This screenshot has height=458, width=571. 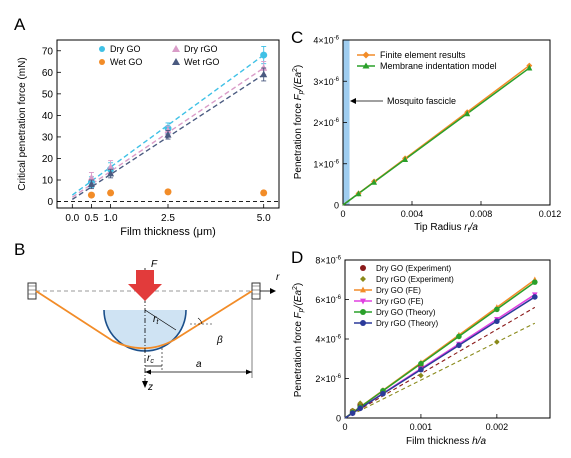 What do you see at coordinates (48, 181) in the screenshot?
I see `panel-a-ytick-label: 10` at bounding box center [48, 181].